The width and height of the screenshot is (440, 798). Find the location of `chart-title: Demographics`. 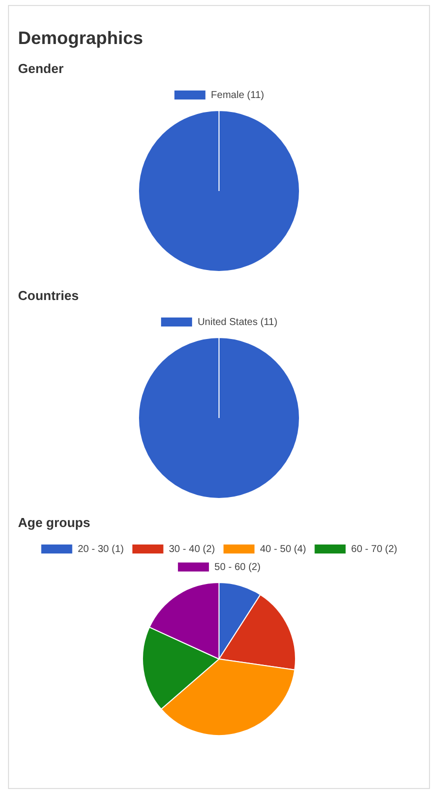

chart-title: Demographics is located at coordinates (80, 38).